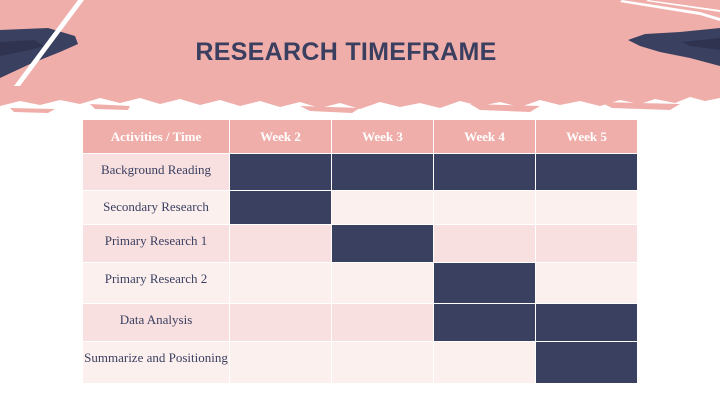 The image size is (720, 405). Describe the element at coordinates (156, 207) in the screenshot. I see `activity-label: Secondary Research` at that location.